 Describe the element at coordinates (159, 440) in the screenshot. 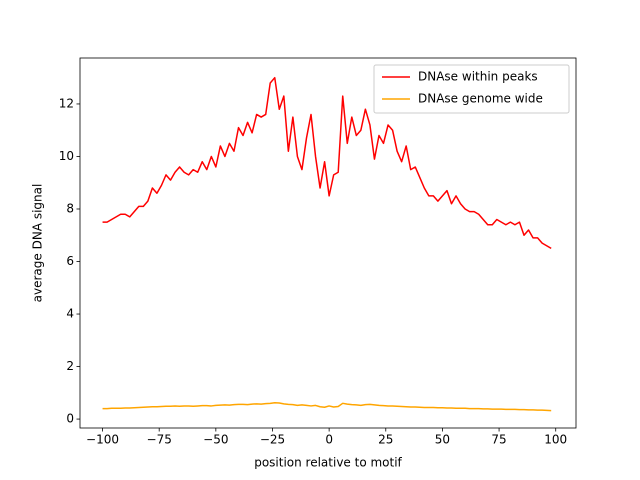

I see `x-tick-label: −75` at that location.